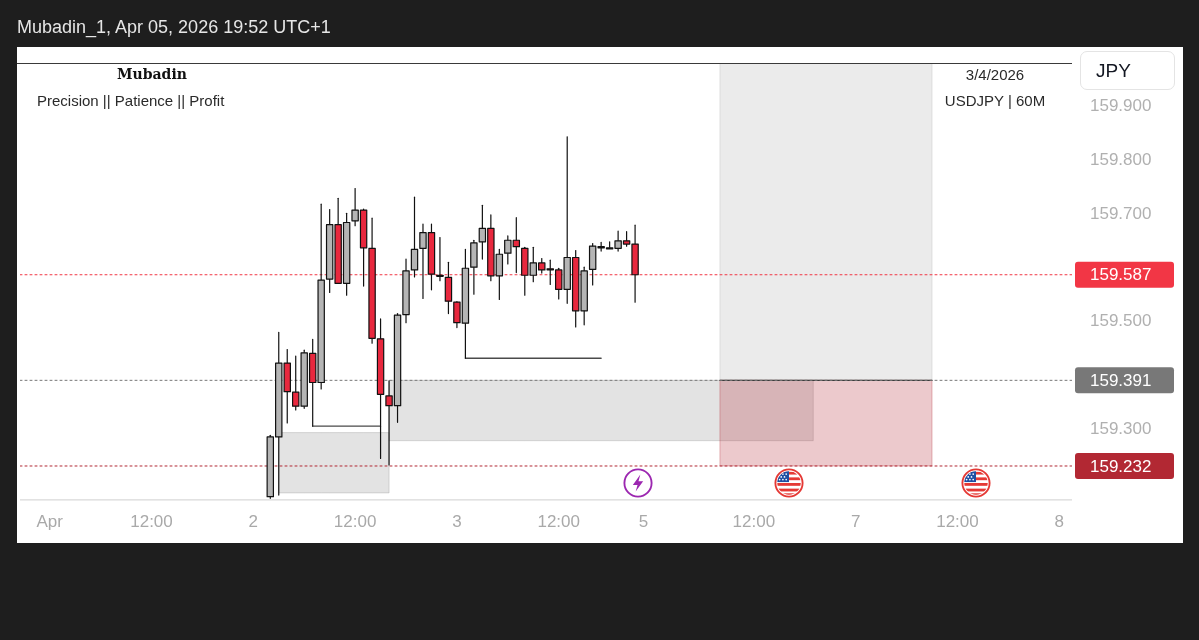 The image size is (1199, 640). Describe the element at coordinates (1121, 213) in the screenshot. I see `y-tick-label: 159.700` at that location.